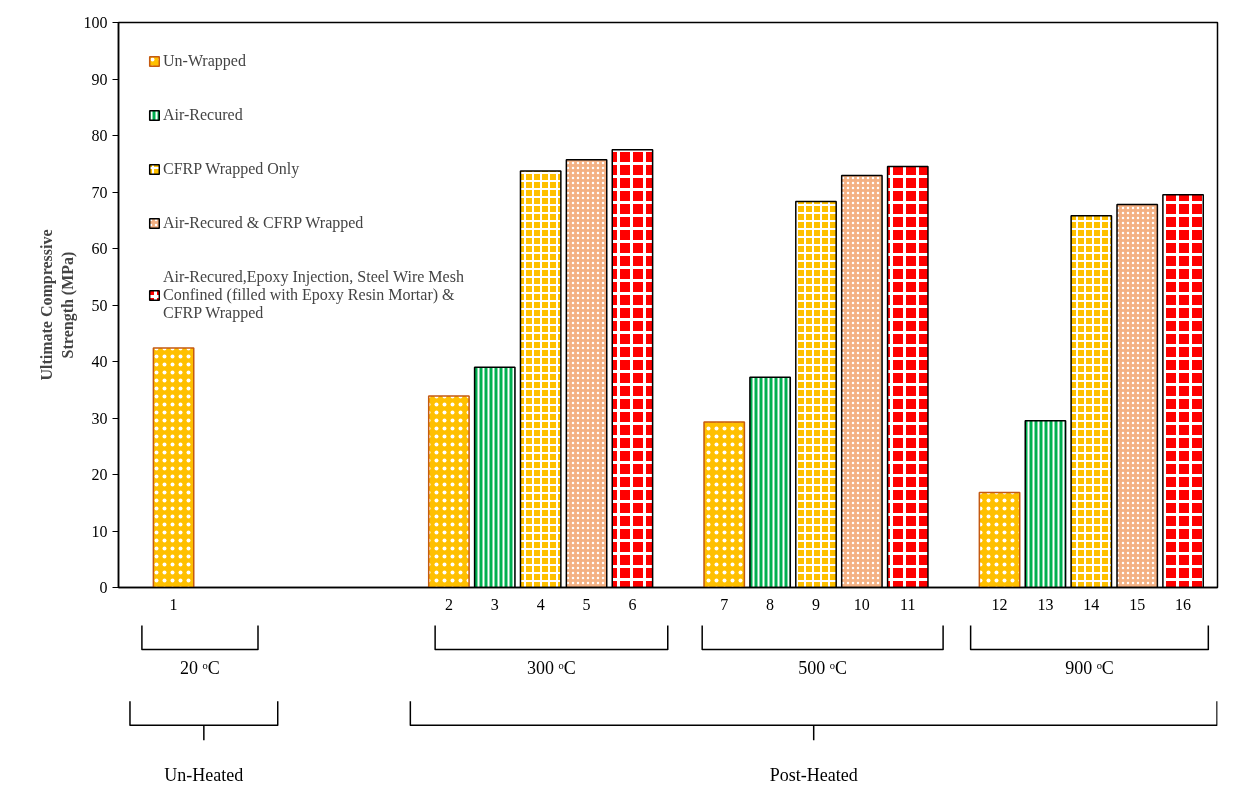 The width and height of the screenshot is (1252, 802). What do you see at coordinates (173, 604) in the screenshot?
I see `x-tick-label: 1` at bounding box center [173, 604].